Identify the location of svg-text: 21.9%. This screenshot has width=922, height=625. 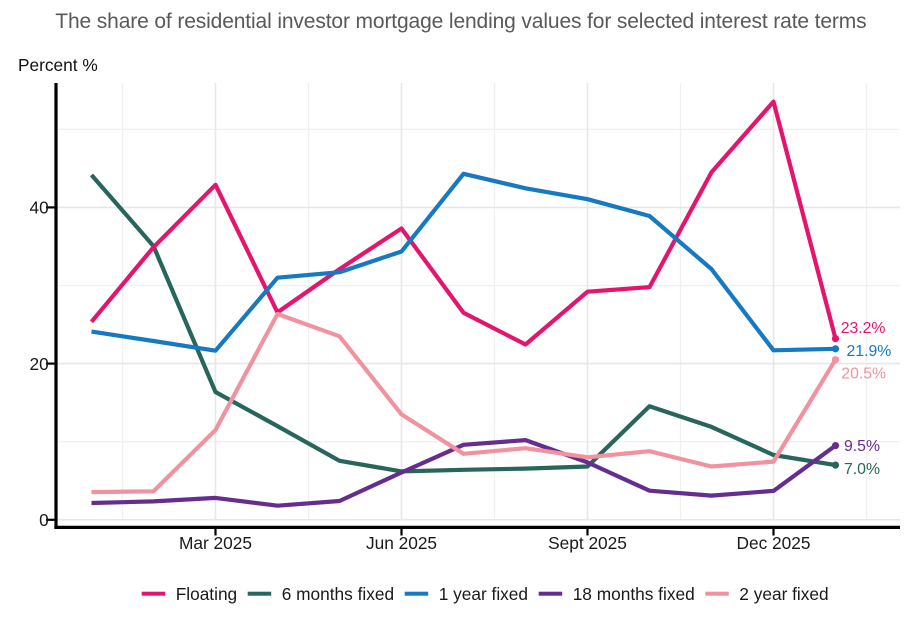
(869, 351).